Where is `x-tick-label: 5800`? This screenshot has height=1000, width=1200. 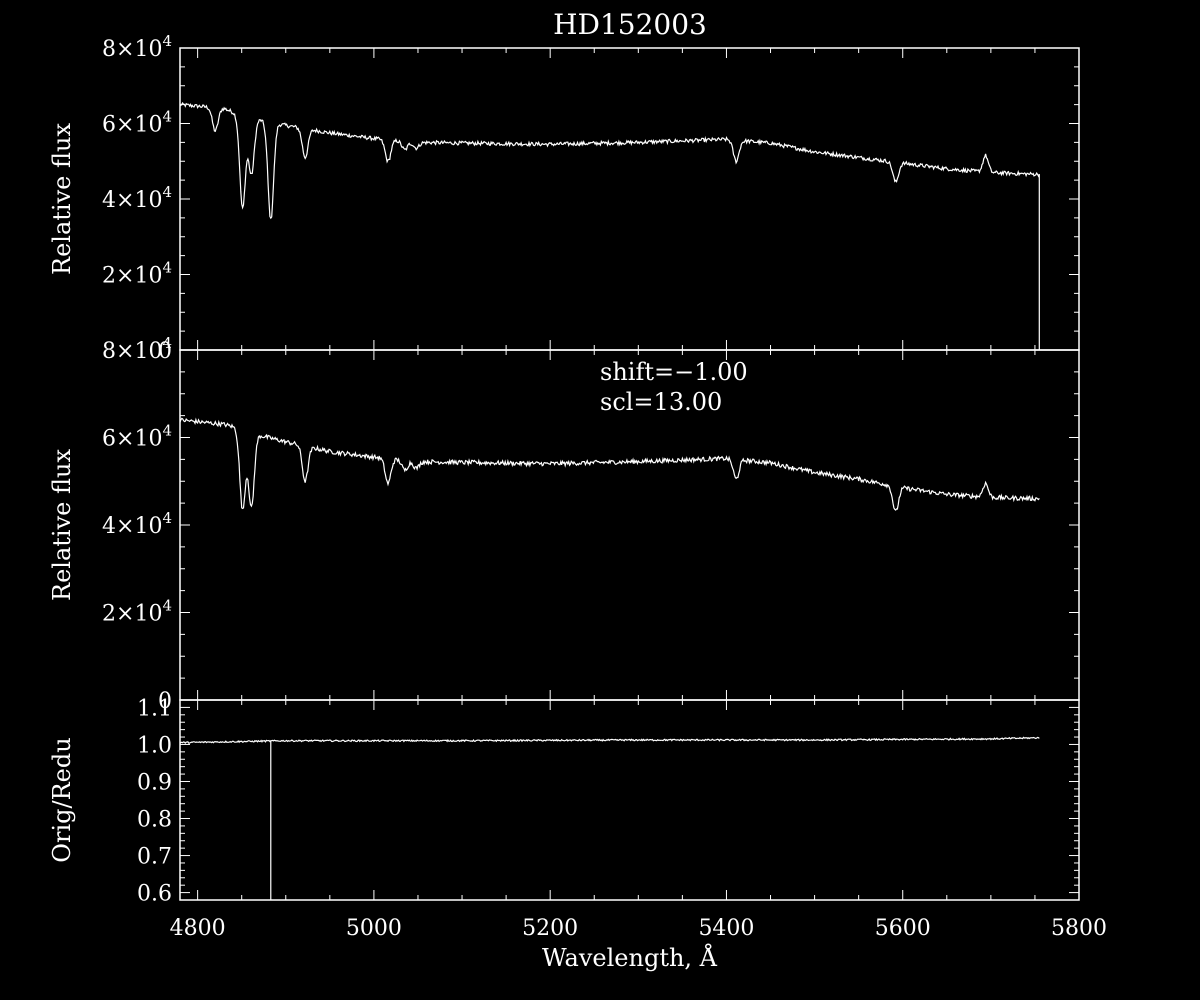 x-tick-label: 5800 is located at coordinates (1079, 928).